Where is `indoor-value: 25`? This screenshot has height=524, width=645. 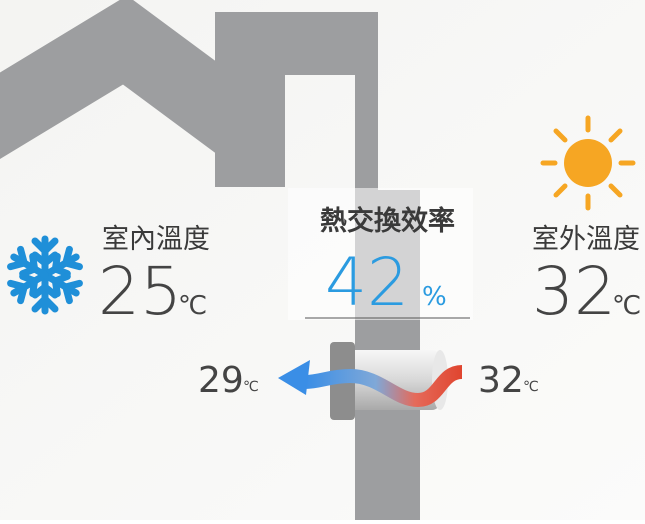
indoor-value: 25 is located at coordinates (140, 291).